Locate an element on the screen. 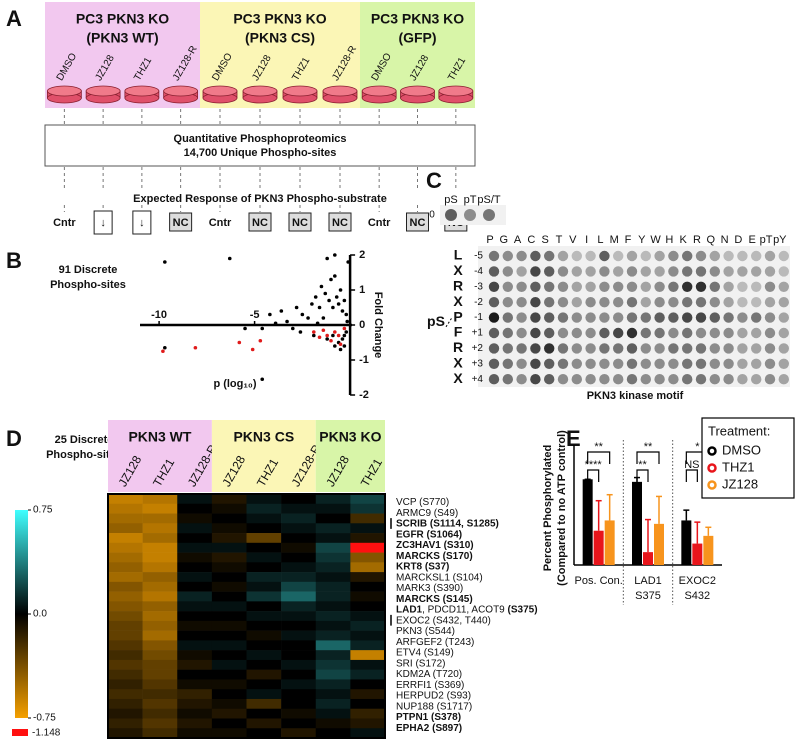 This screenshot has height=749, width=800. row-label-part: KDM2A (T720) is located at coordinates (429, 674).